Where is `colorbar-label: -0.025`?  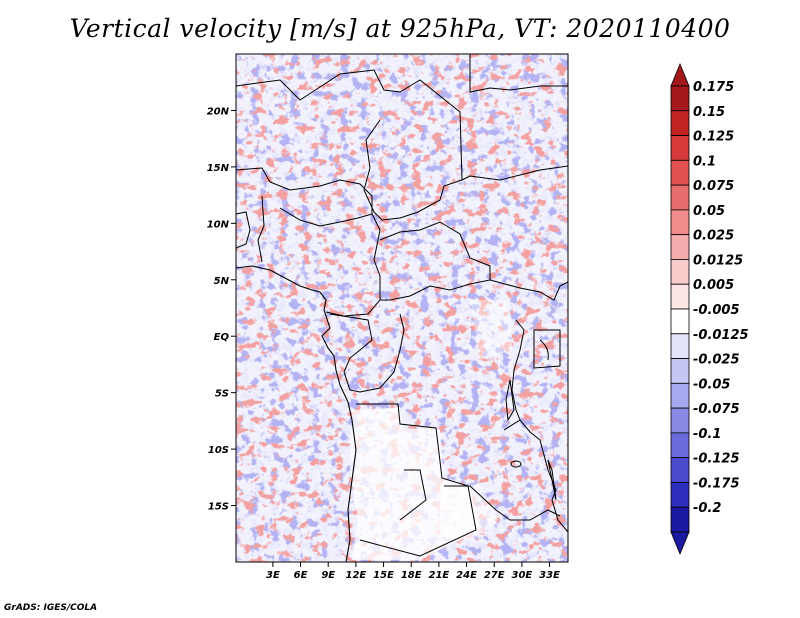 colorbar-label: -0.025 is located at coordinates (716, 360).